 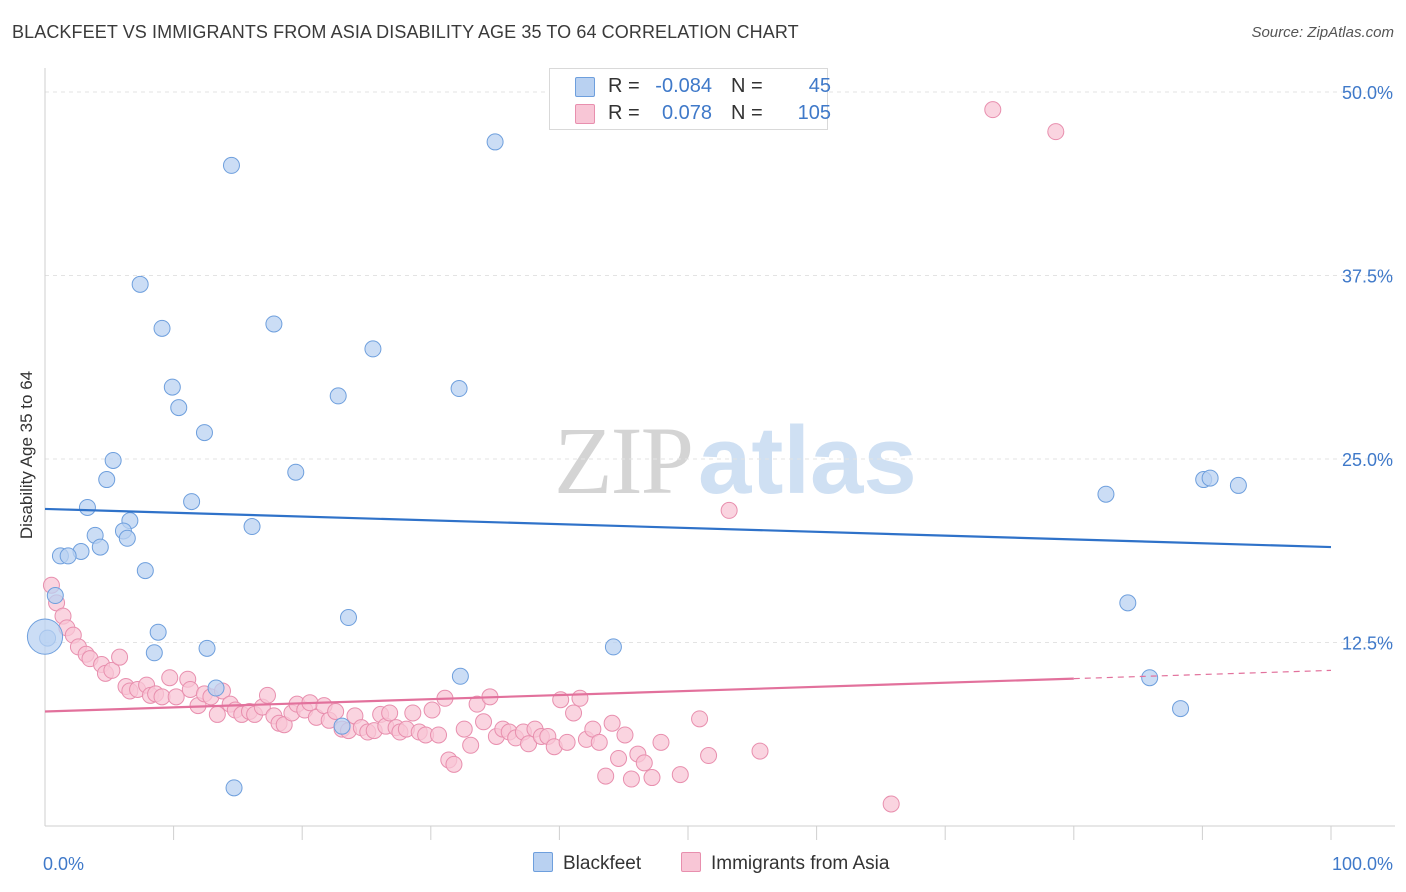 I want to click on source-label: Source: ZipAtlas.com, so click(x=1322, y=32).